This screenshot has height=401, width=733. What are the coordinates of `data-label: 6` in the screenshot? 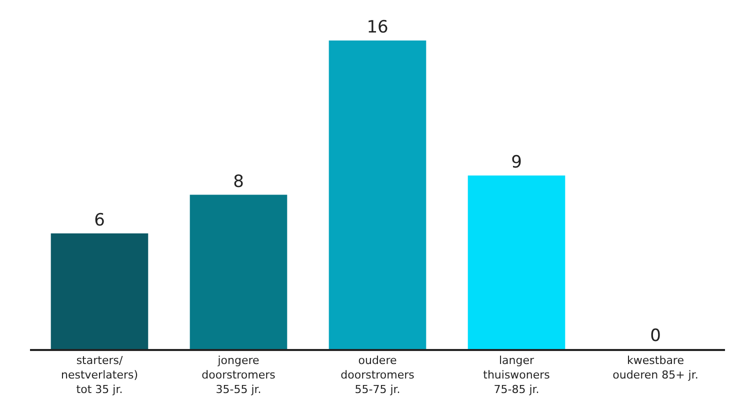 It's located at (99, 220).